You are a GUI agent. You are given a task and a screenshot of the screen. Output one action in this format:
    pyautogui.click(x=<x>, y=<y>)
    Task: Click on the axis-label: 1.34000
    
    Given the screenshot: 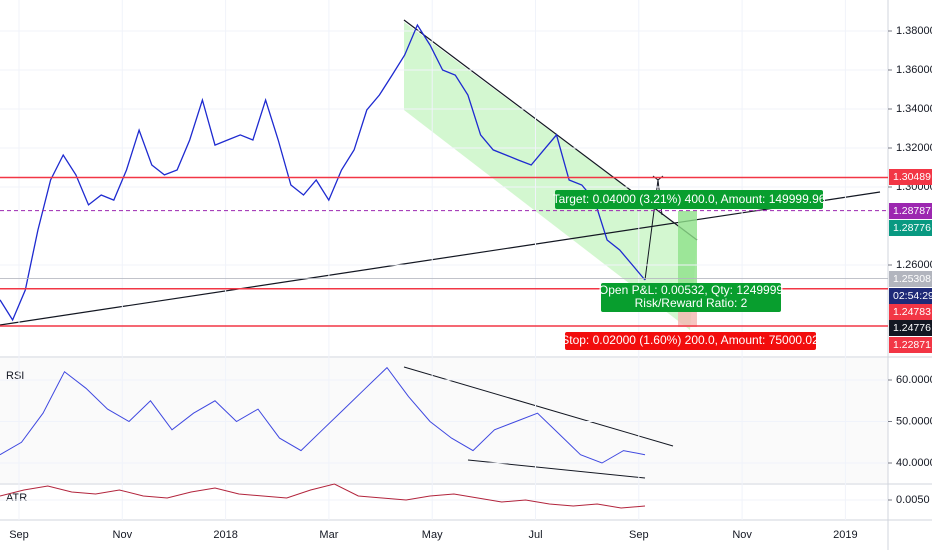 What is the action you would take?
    pyautogui.click(x=914, y=109)
    